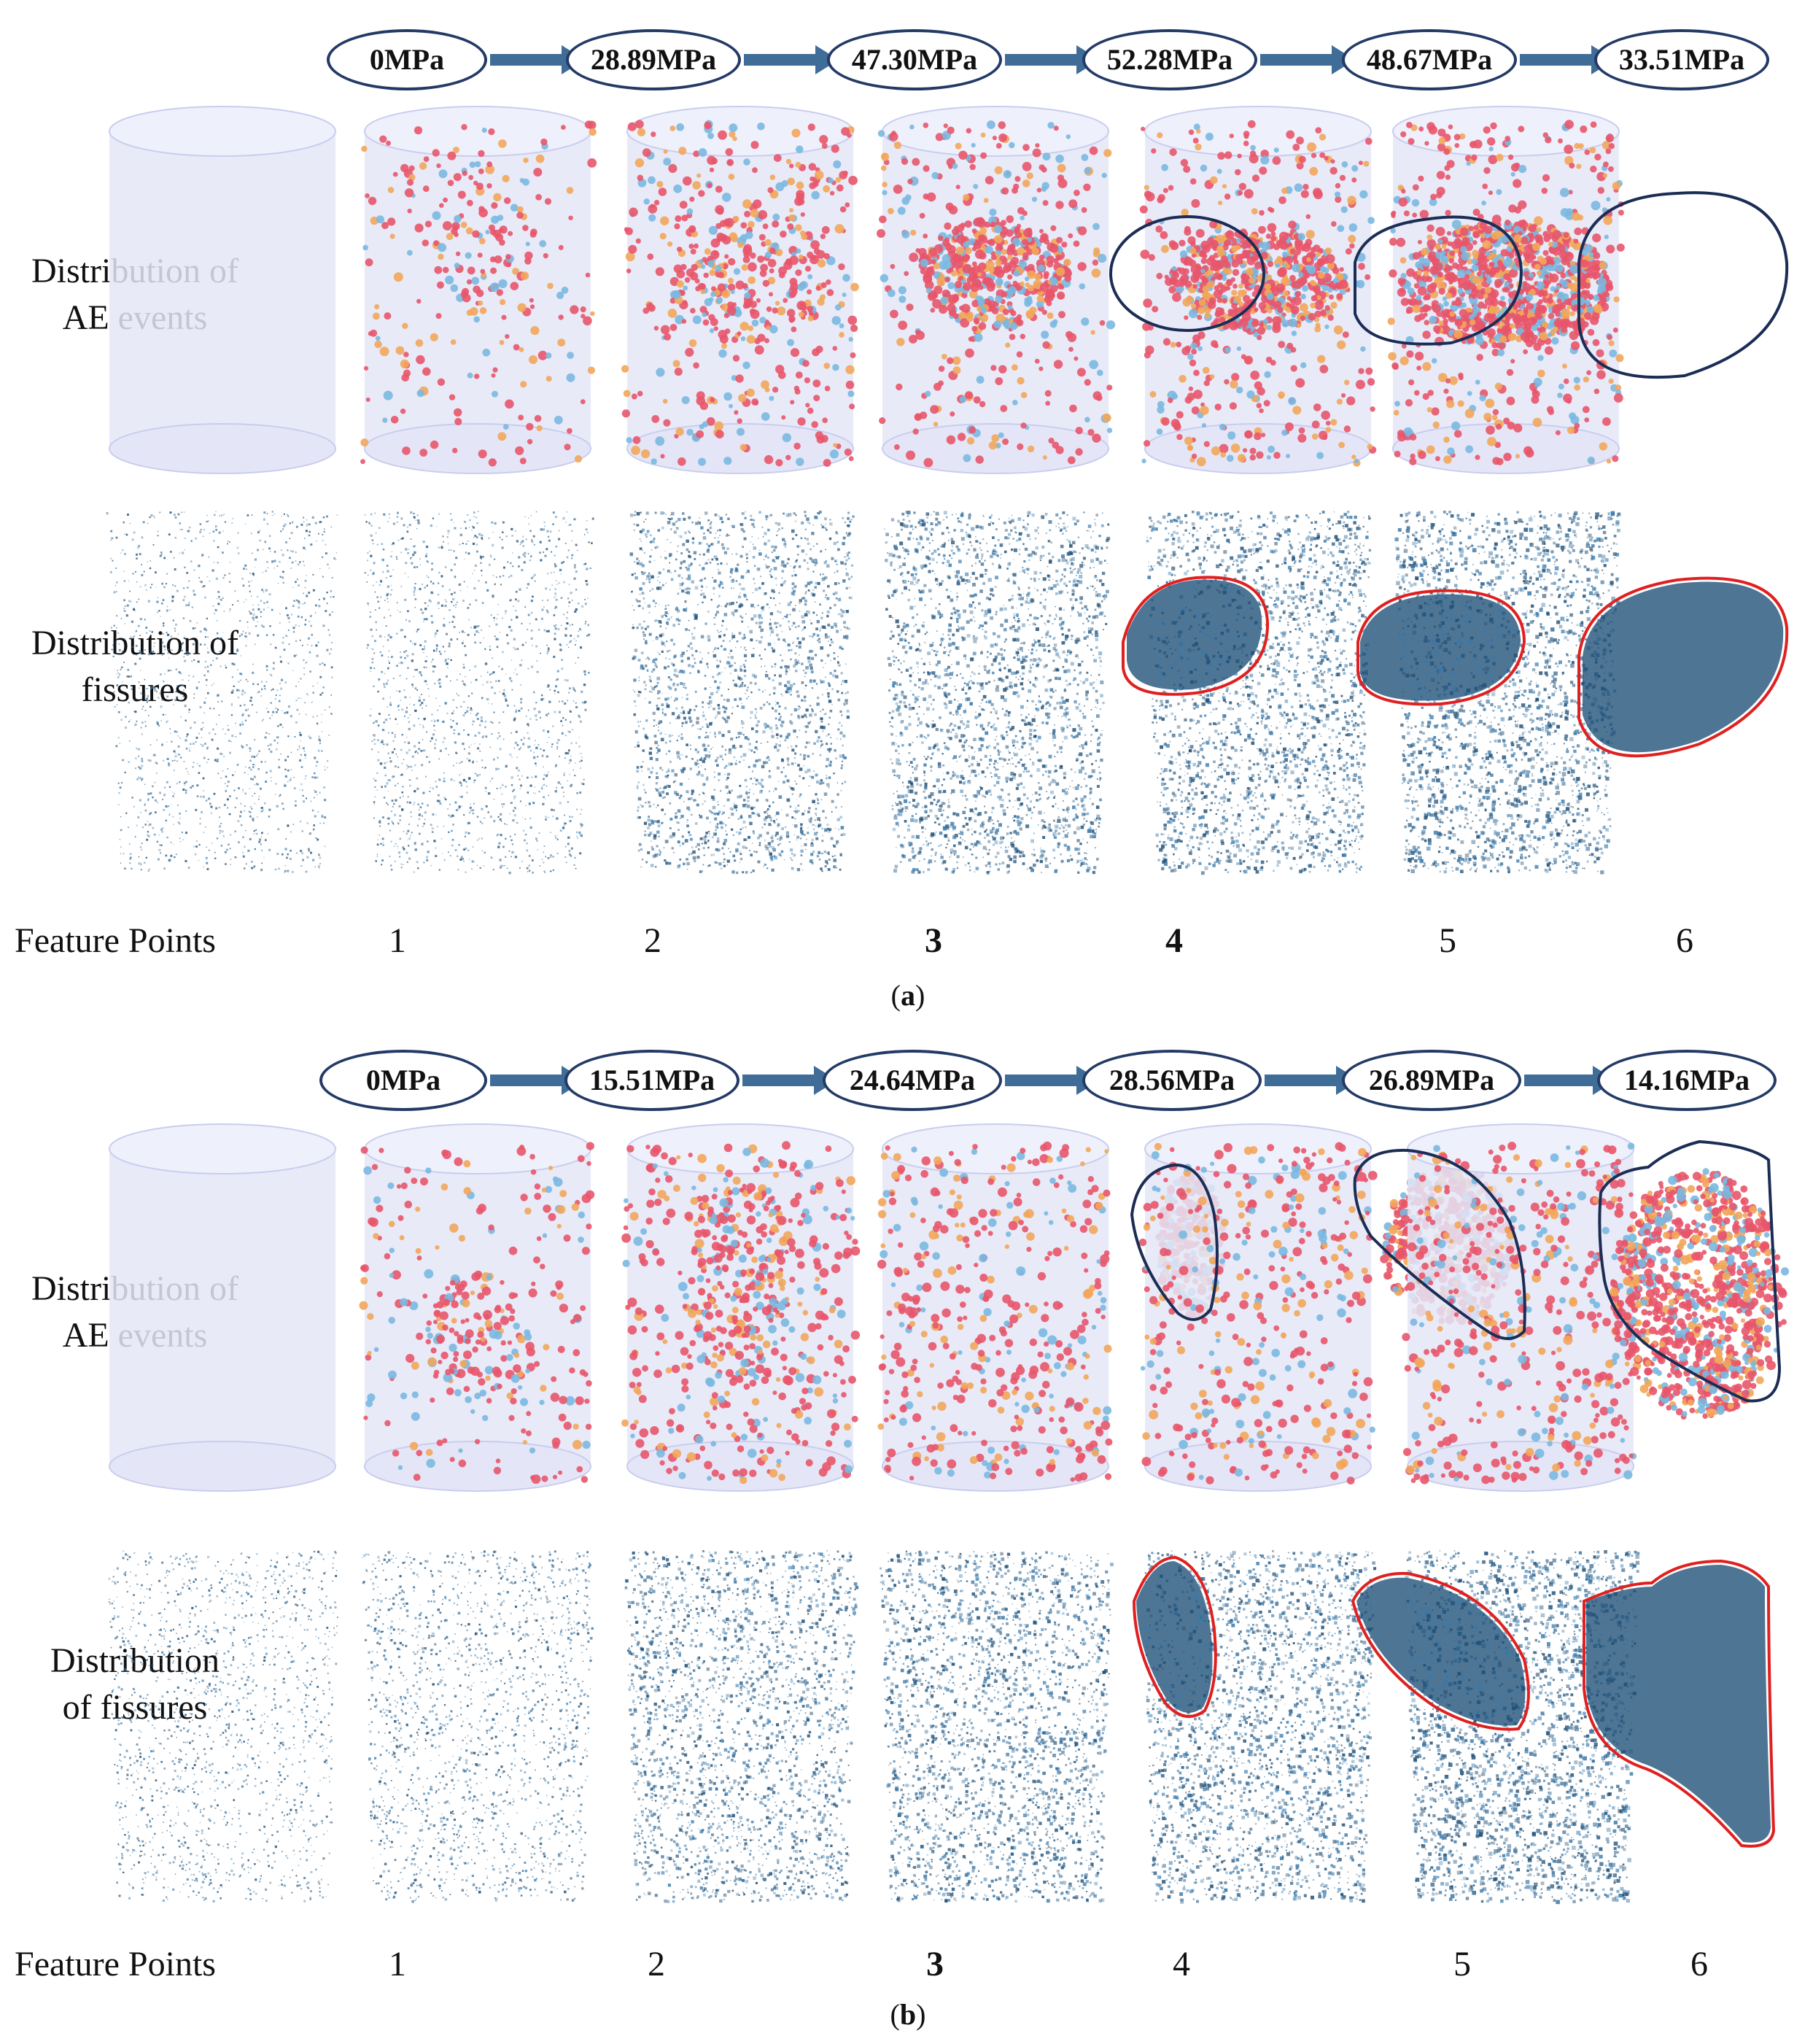  What do you see at coordinates (135, 690) in the screenshot?
I see `row-label-line: fissures` at bounding box center [135, 690].